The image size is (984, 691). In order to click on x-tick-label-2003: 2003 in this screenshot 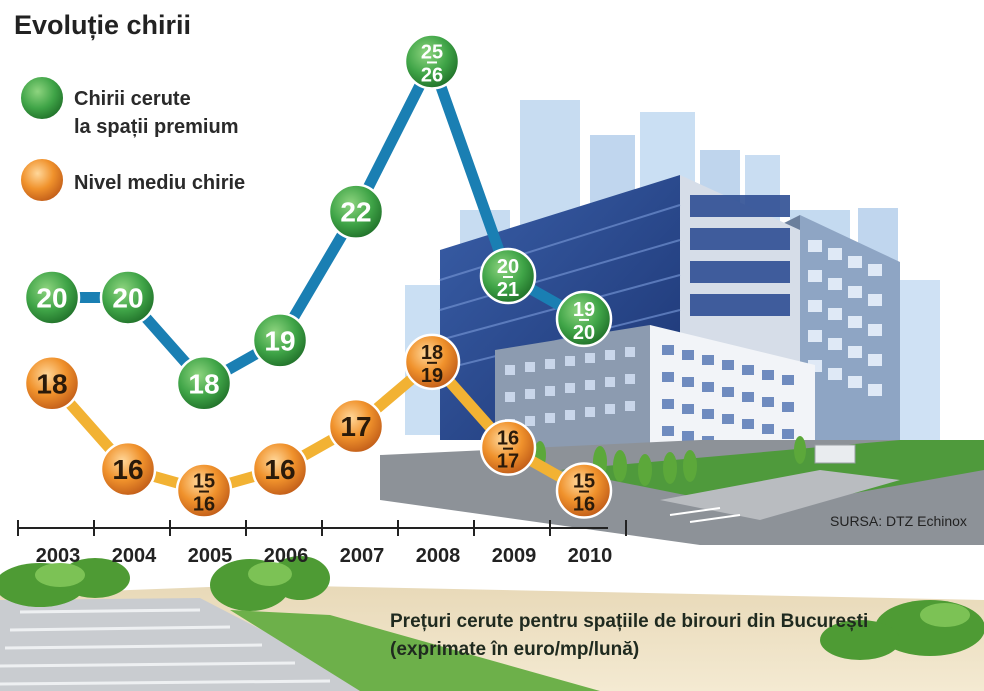, I will do `click(58, 556)`.